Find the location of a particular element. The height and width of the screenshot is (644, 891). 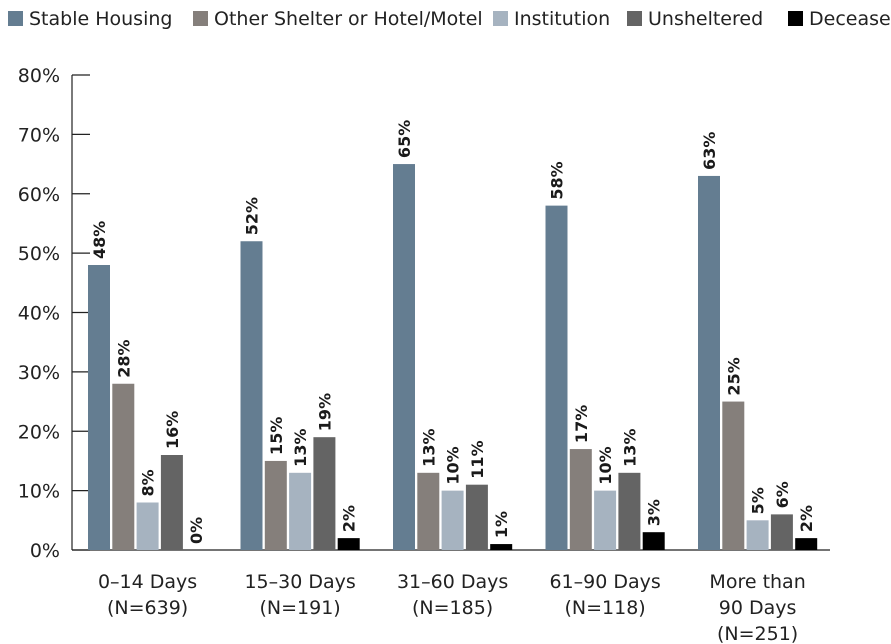

data-label: 15% is located at coordinates (276, 436).